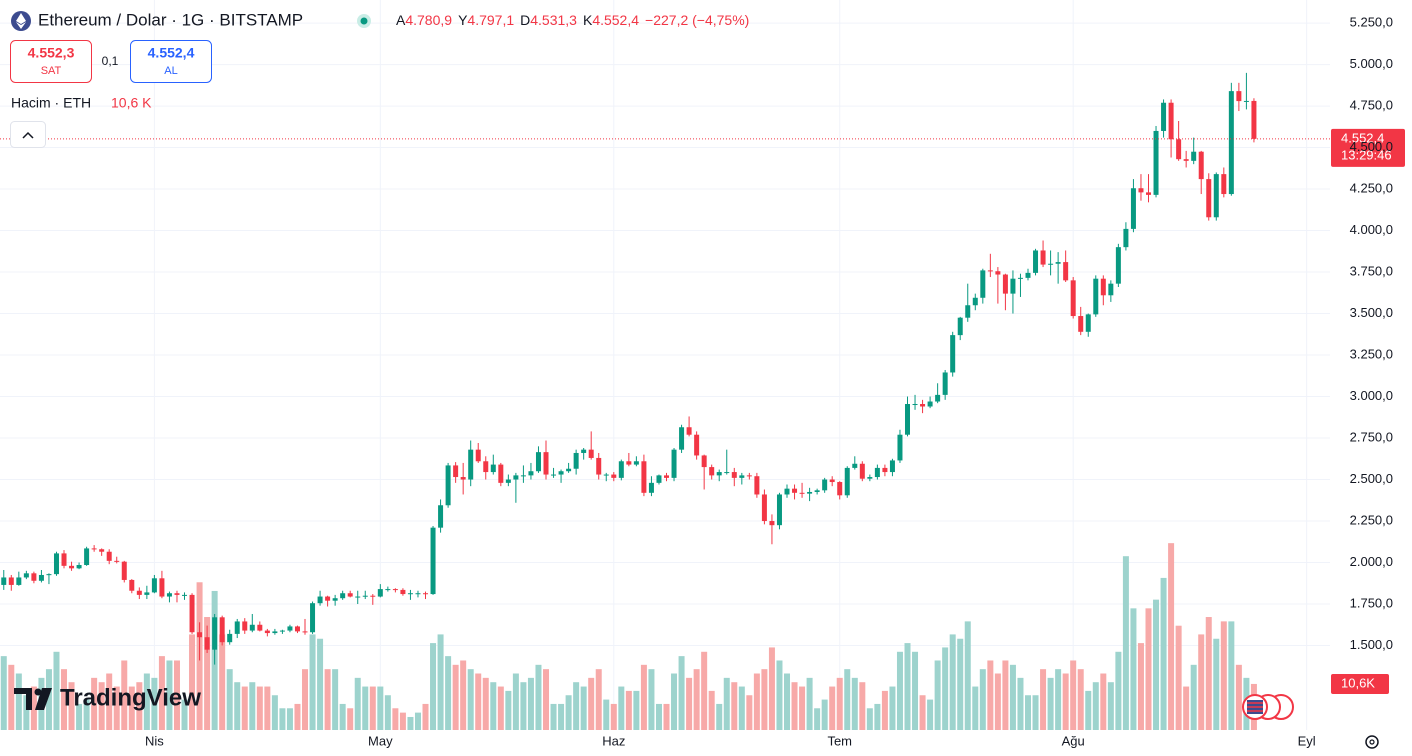  I want to click on y-tick-label: 2.000,0, so click(1371, 561).